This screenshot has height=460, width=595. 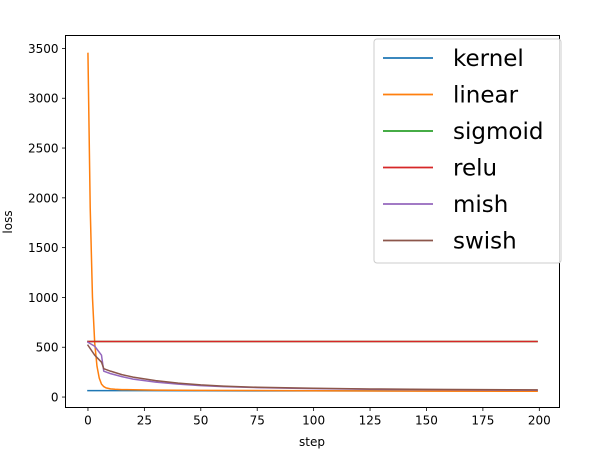 I want to click on series-line-swish, so click(x=312, y=367).